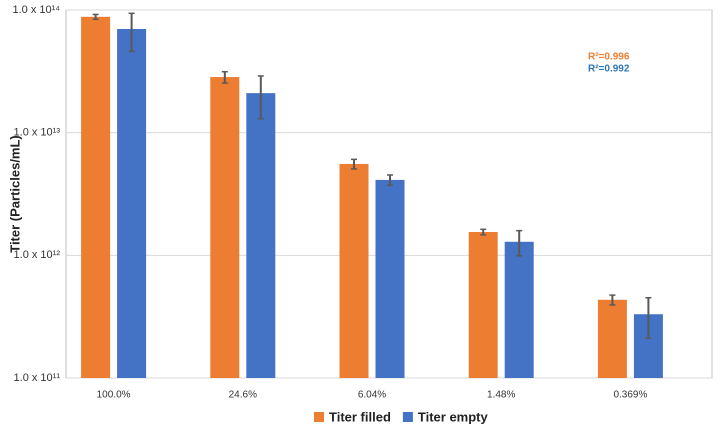 This screenshot has height=430, width=722. What do you see at coordinates (14, 194) in the screenshot?
I see `y-axis-title: Titer (Particles/mL)` at bounding box center [14, 194].